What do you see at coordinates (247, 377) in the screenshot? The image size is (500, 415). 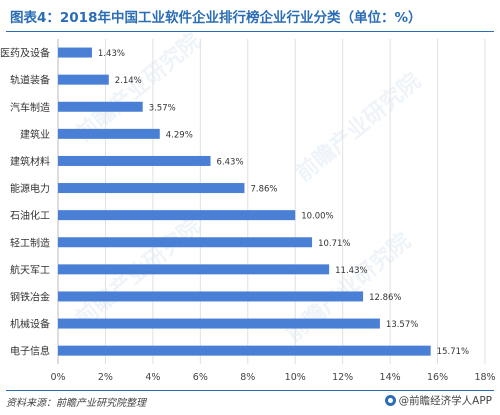 I see `x-tick-label: 8%` at bounding box center [247, 377].